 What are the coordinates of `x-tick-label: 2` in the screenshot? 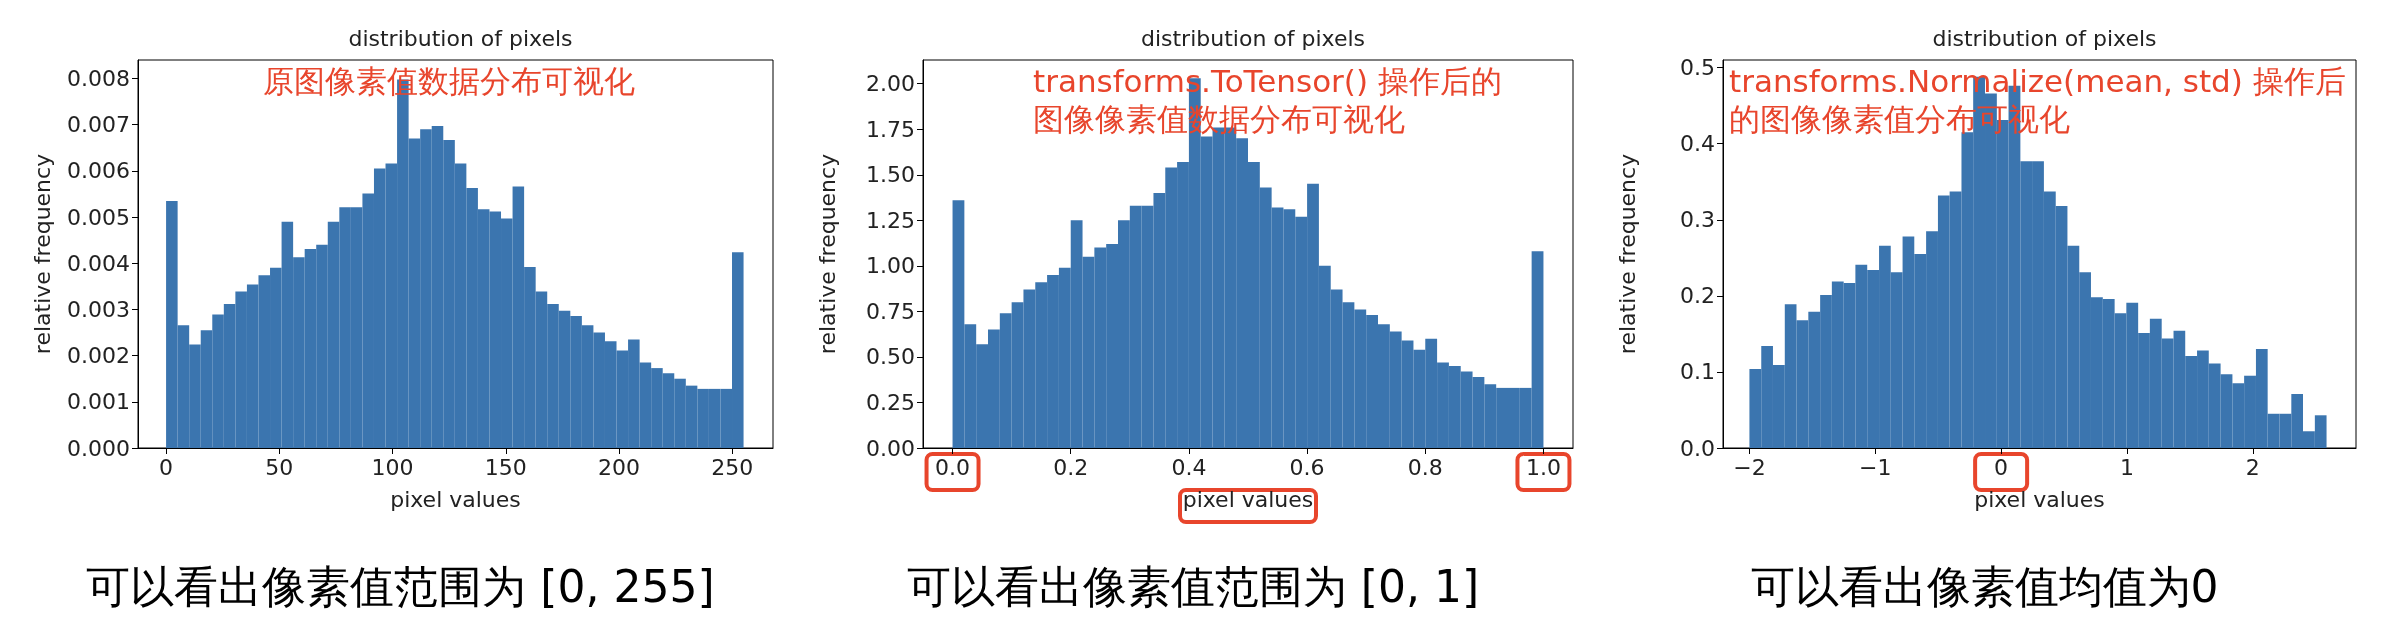 It's located at (2252, 467).